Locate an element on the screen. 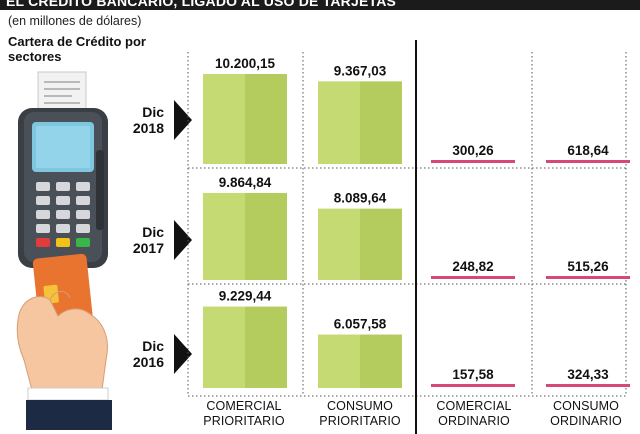 The width and height of the screenshot is (640, 434). pos-terminal-icon is located at coordinates (63, 188).